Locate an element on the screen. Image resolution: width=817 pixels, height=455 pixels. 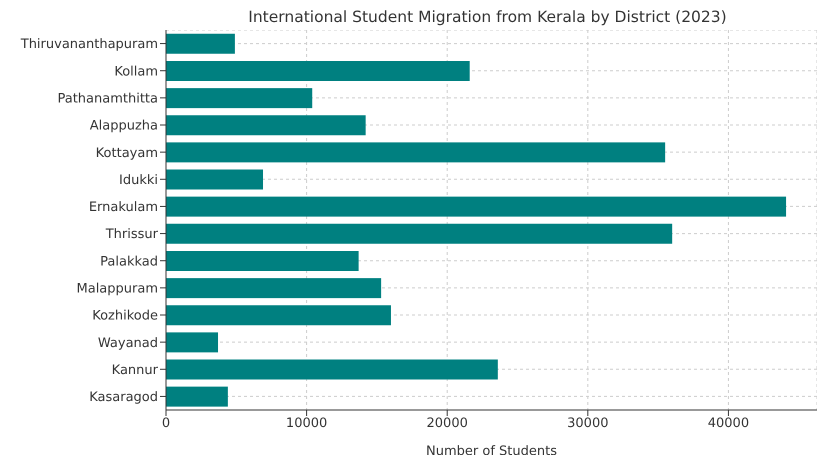
y-tick-label: Palakkad is located at coordinates (129, 262).